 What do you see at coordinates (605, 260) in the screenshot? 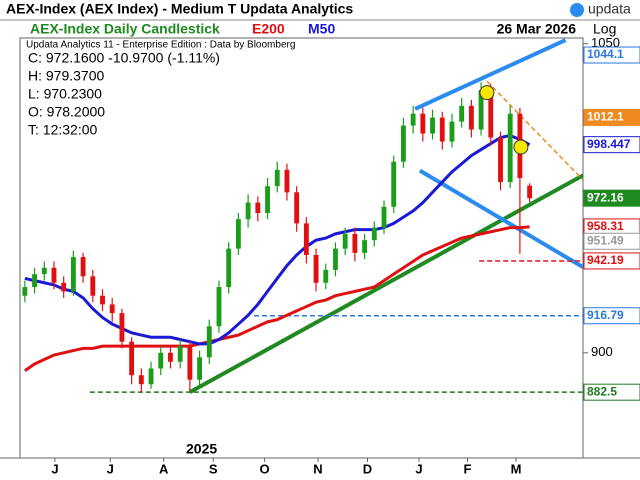
I see `price-label: 942.19` at bounding box center [605, 260].